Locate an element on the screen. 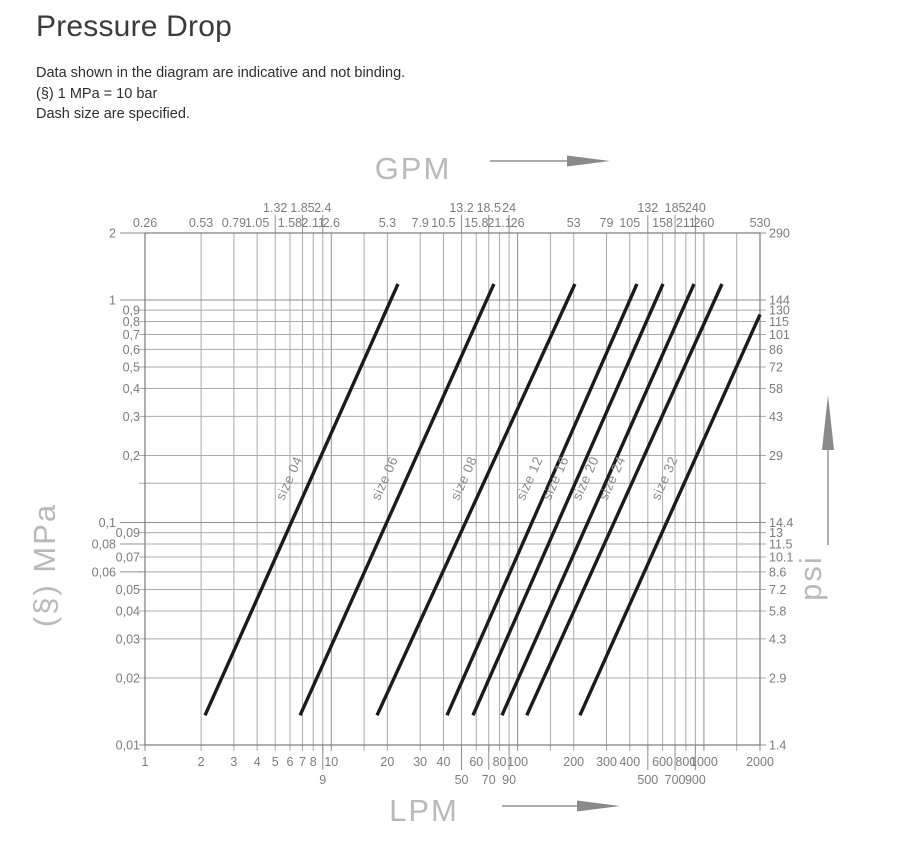  left-tick-label: 0,9 is located at coordinates (131, 311).